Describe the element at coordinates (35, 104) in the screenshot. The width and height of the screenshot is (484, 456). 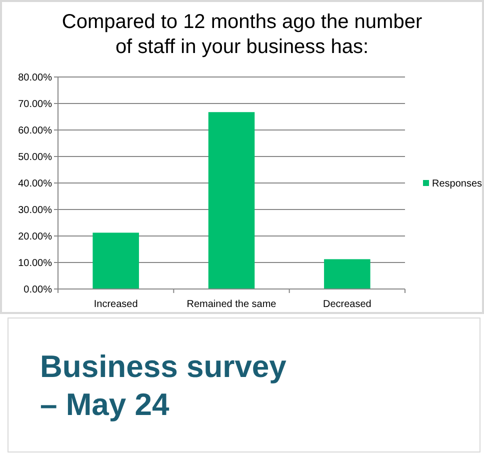
I see `y-tick-label: 70.00%` at that location.